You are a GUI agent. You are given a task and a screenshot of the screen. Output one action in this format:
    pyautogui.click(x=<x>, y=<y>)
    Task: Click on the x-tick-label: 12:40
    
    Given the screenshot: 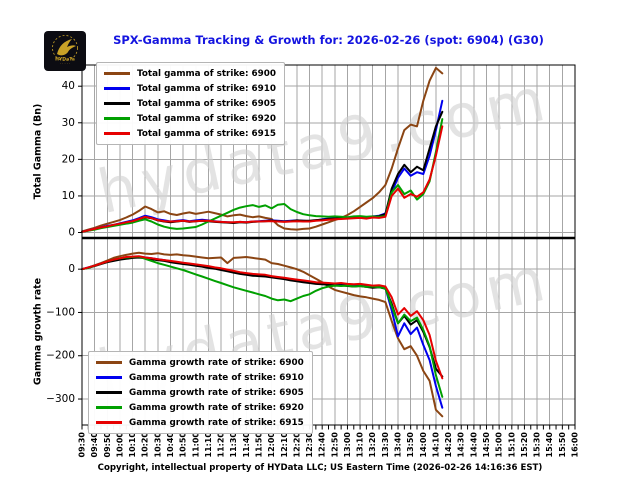 What is the action you would take?
    pyautogui.click(x=322, y=445)
    